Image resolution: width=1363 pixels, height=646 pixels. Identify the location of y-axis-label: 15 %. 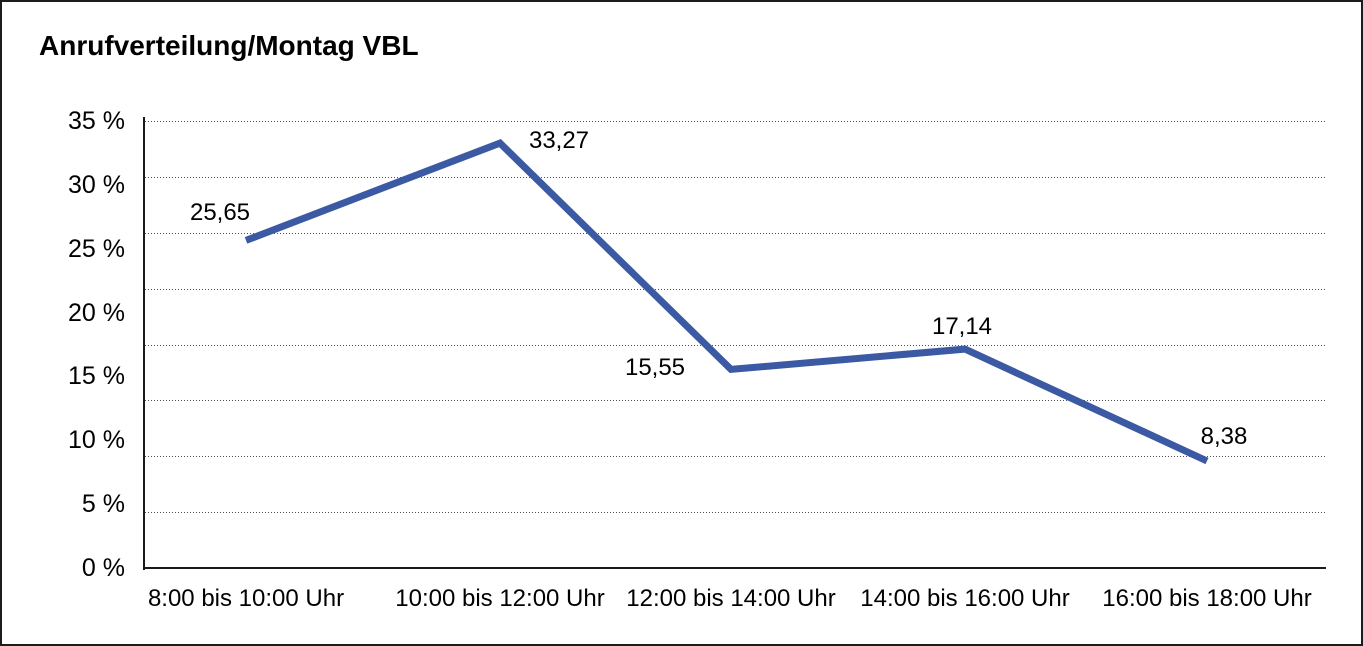
(96, 376).